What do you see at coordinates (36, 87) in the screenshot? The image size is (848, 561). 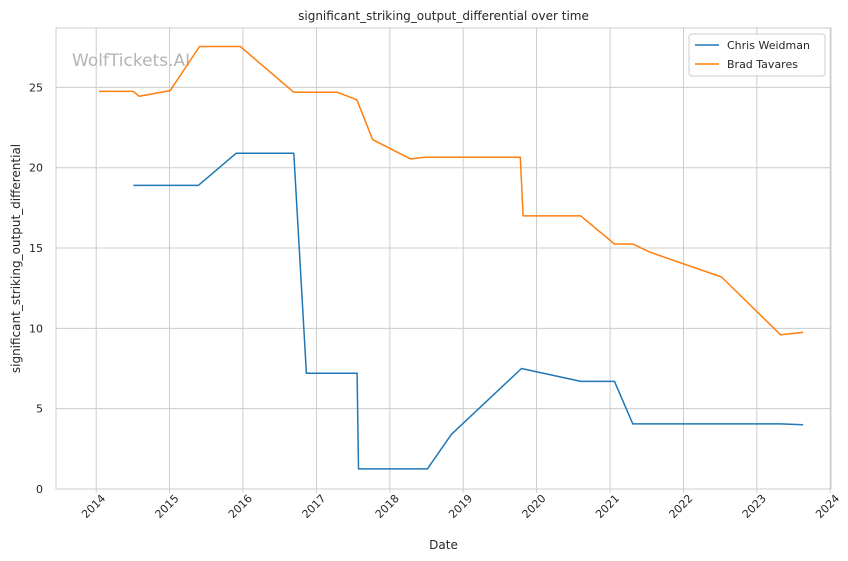 I see `y-tick-label: 25` at bounding box center [36, 87].